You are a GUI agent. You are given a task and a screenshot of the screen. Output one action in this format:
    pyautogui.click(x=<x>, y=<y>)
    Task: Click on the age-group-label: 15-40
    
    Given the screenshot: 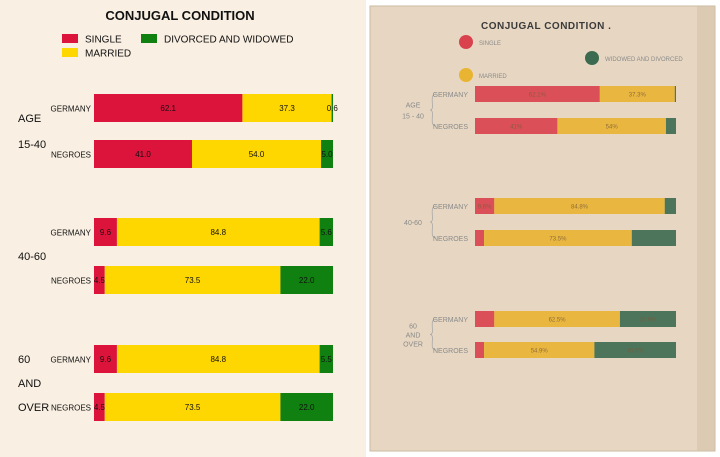 What is the action you would take?
    pyautogui.click(x=32, y=145)
    